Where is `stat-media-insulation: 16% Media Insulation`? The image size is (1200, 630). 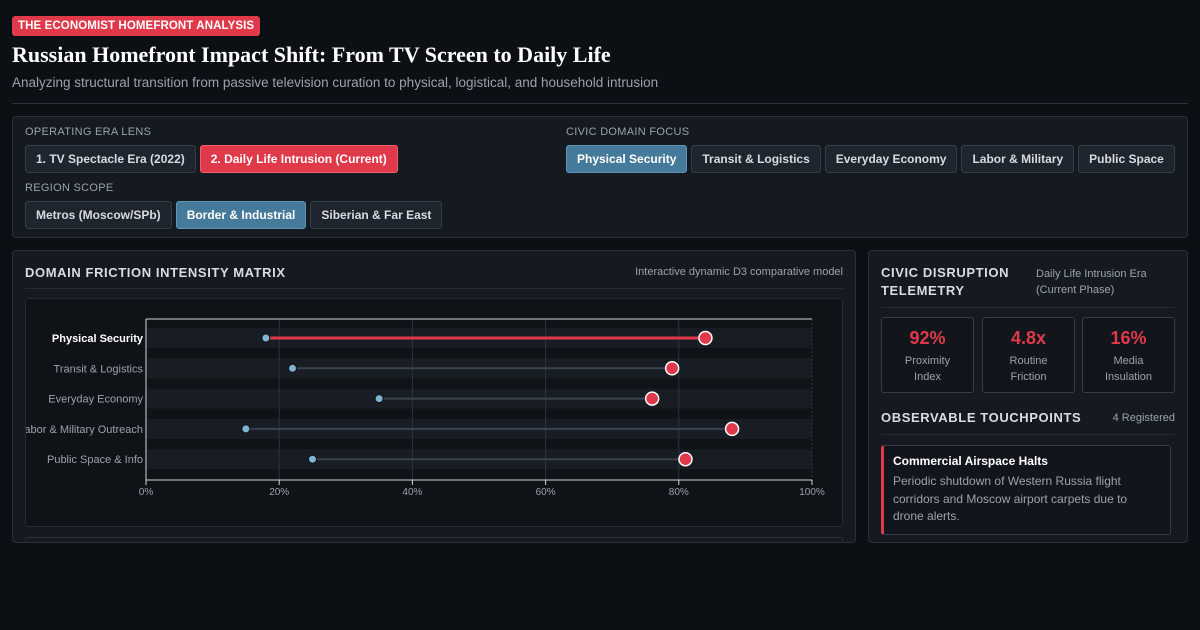
stat-media-insulation: 16% Media Insulation is located at coordinates (1128, 355).